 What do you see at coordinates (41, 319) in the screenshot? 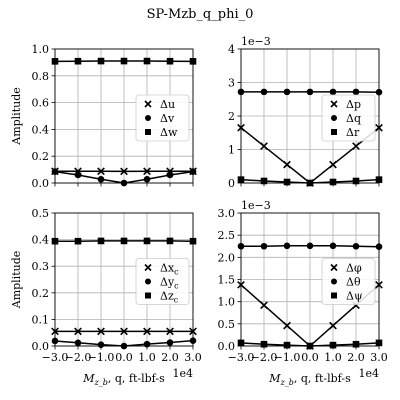
I see `y-tick-label: 0.1` at bounding box center [41, 319].